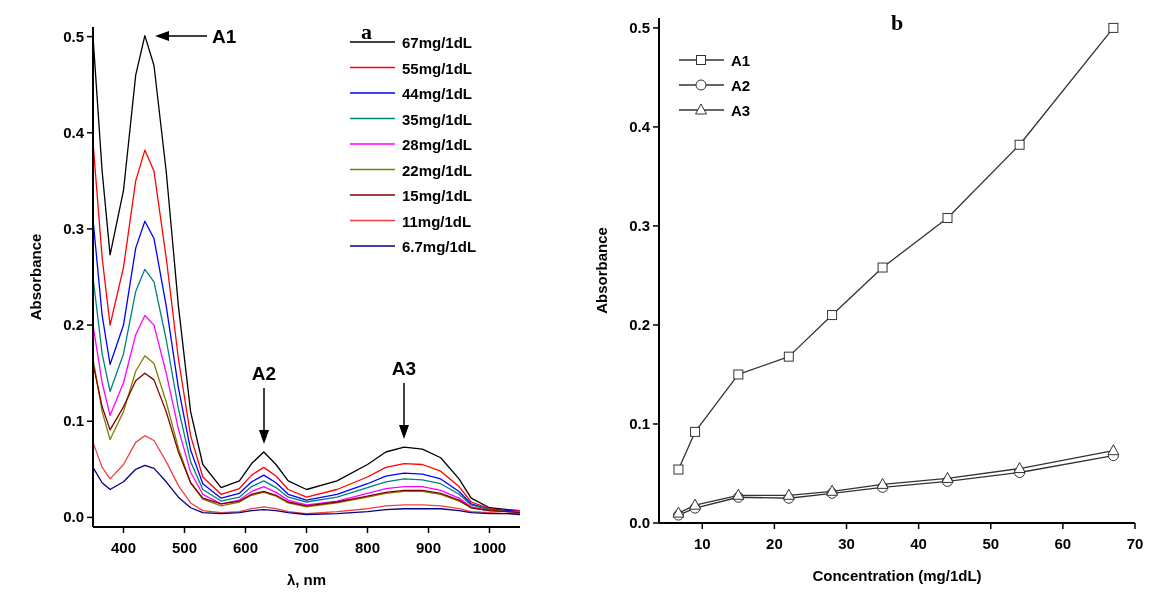  What do you see at coordinates (306, 579) in the screenshot?
I see `x-axis-title: λ, nm` at bounding box center [306, 579].